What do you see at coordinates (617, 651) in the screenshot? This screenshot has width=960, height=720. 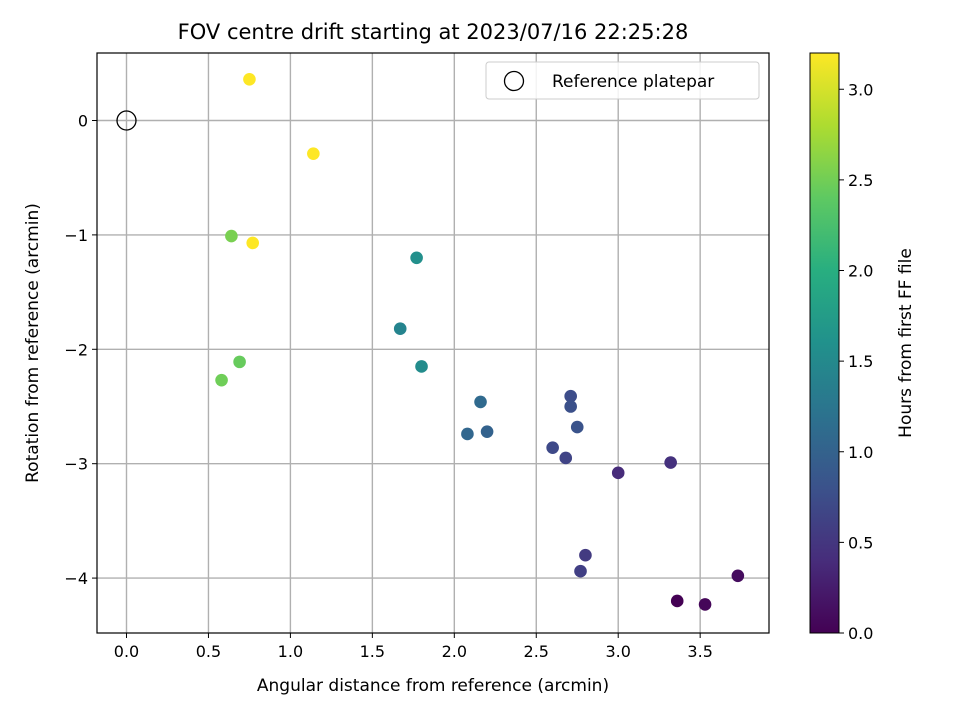 I see `x-tick-label: 3.0` at bounding box center [617, 651].